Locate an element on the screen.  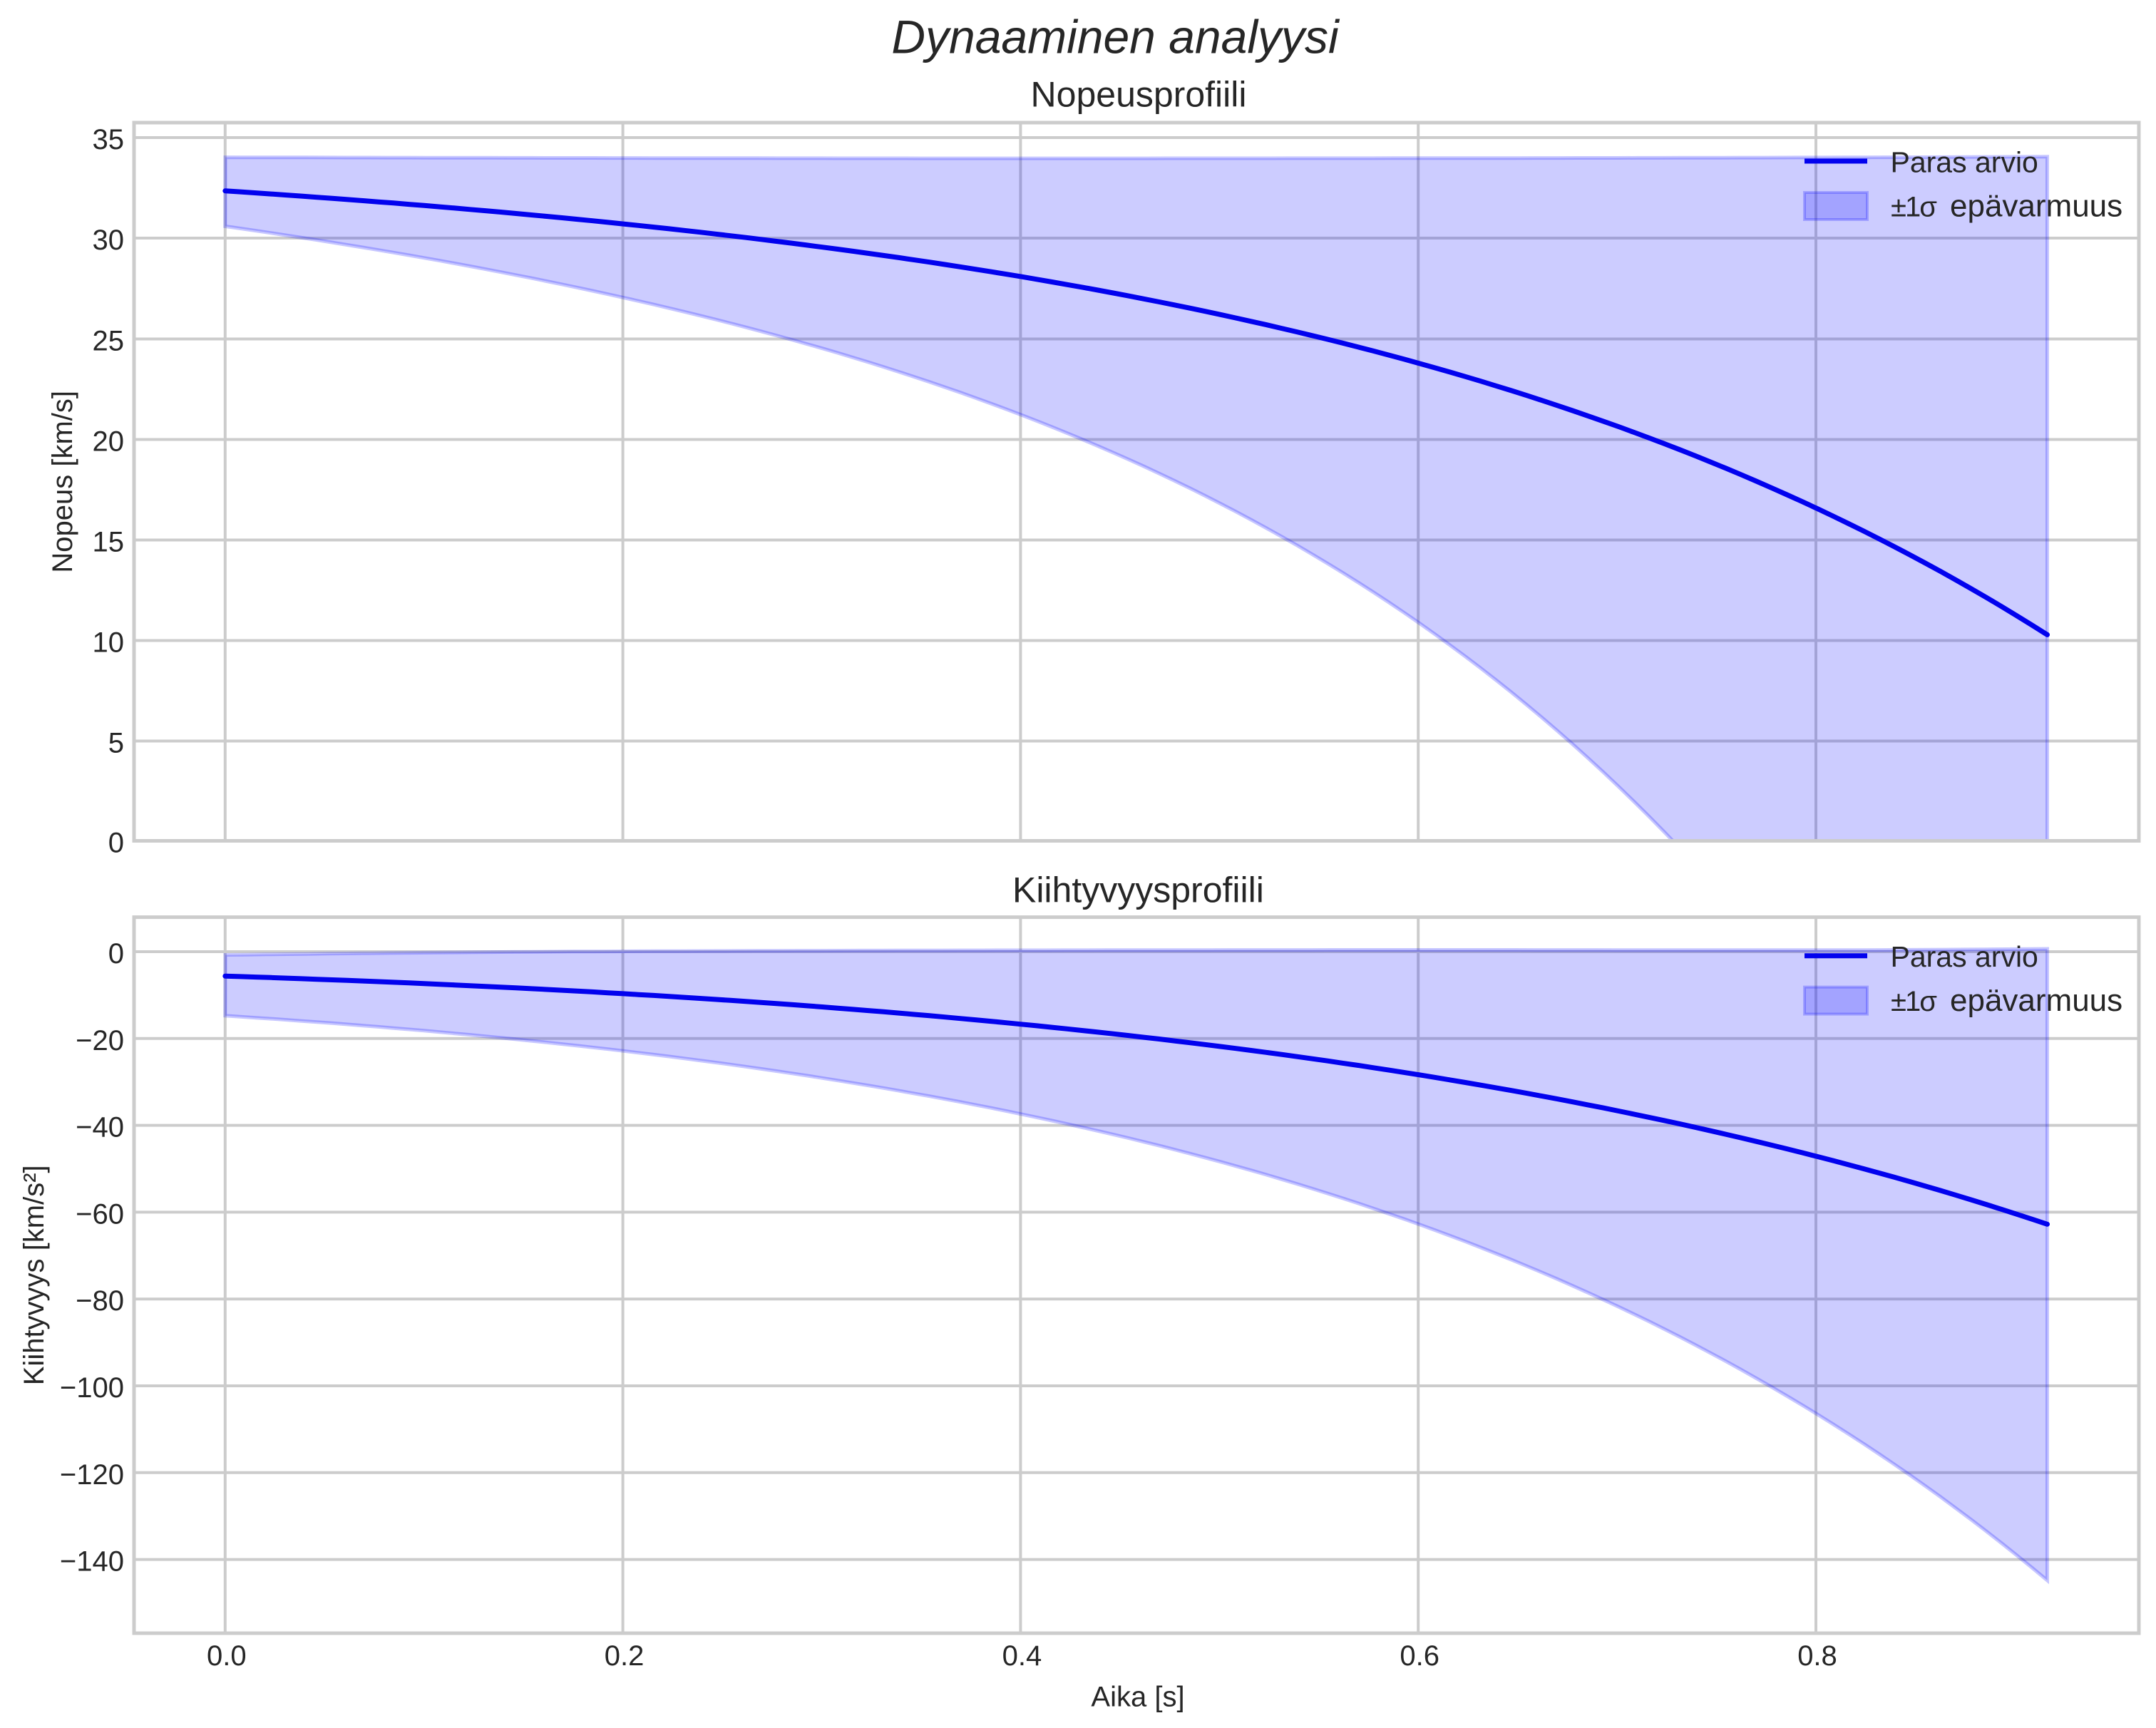
svg-text: 15 is located at coordinates (109, 542).